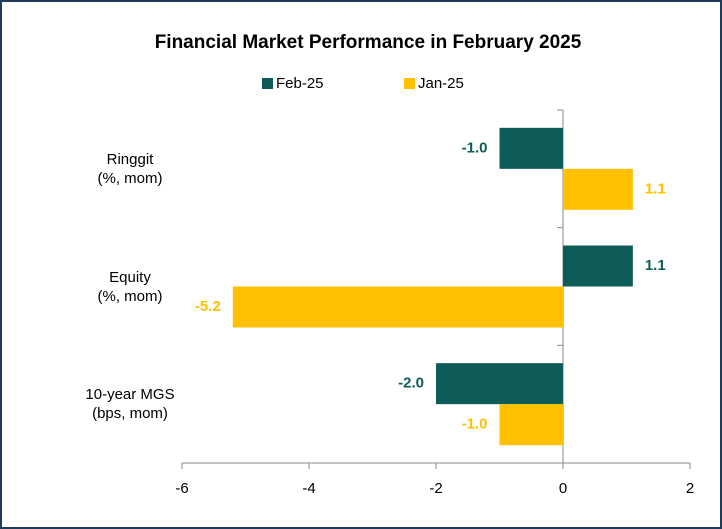 Image resolution: width=722 pixels, height=529 pixels. Describe the element at coordinates (130, 168) in the screenshot. I see `category-label: Ringgit (%, mom)` at that location.